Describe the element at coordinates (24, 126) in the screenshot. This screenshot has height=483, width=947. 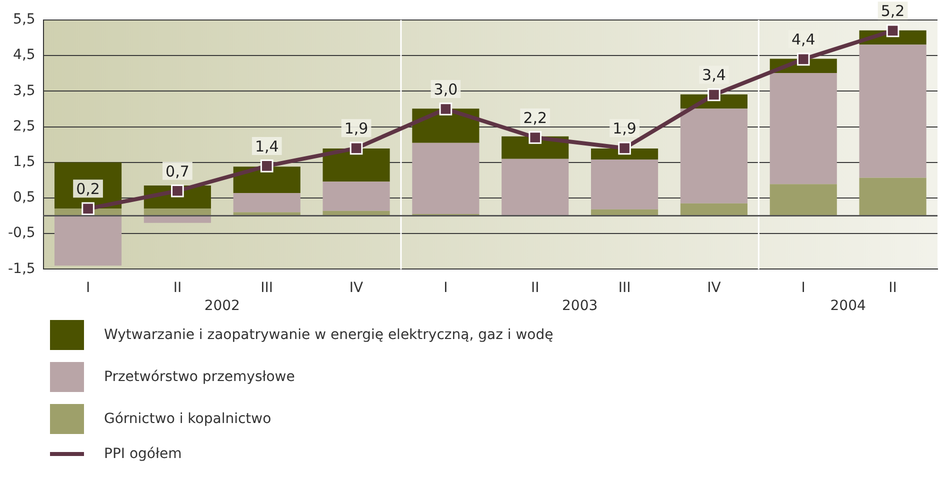
I see `y-tick-label: 2,5` at that location.